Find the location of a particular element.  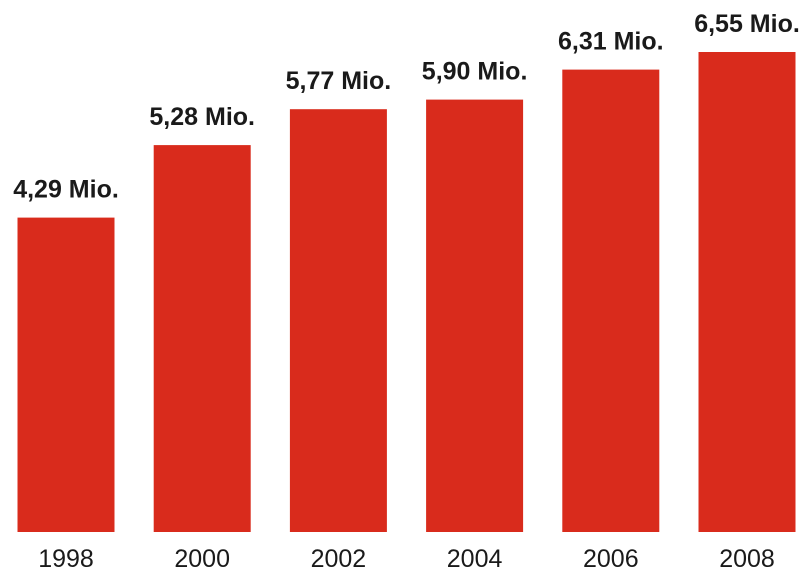

bar-2000 is located at coordinates (202, 338).